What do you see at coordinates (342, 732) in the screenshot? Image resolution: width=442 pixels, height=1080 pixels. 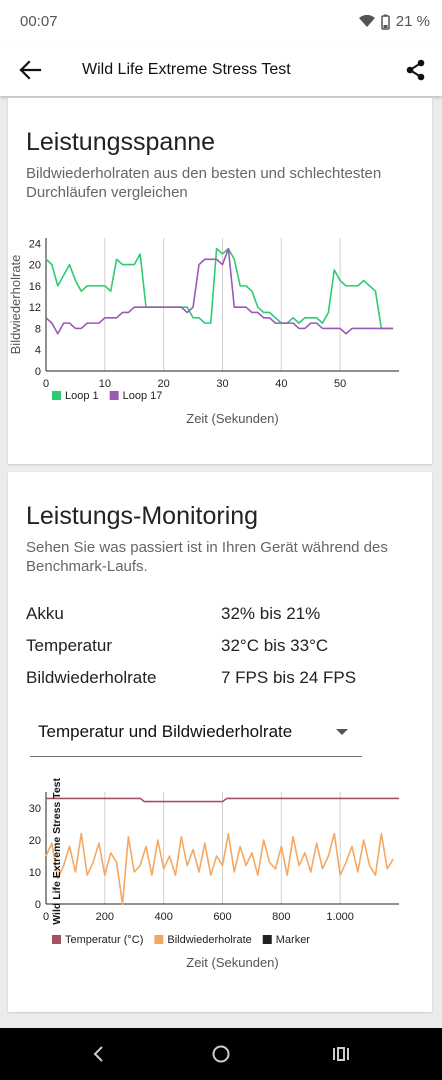 I see `chevron-down-icon` at bounding box center [342, 732].